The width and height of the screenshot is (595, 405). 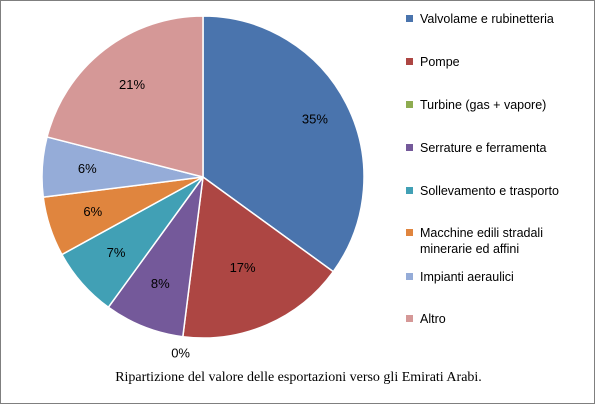 I want to click on pie-slice-pompe, so click(x=258, y=257).